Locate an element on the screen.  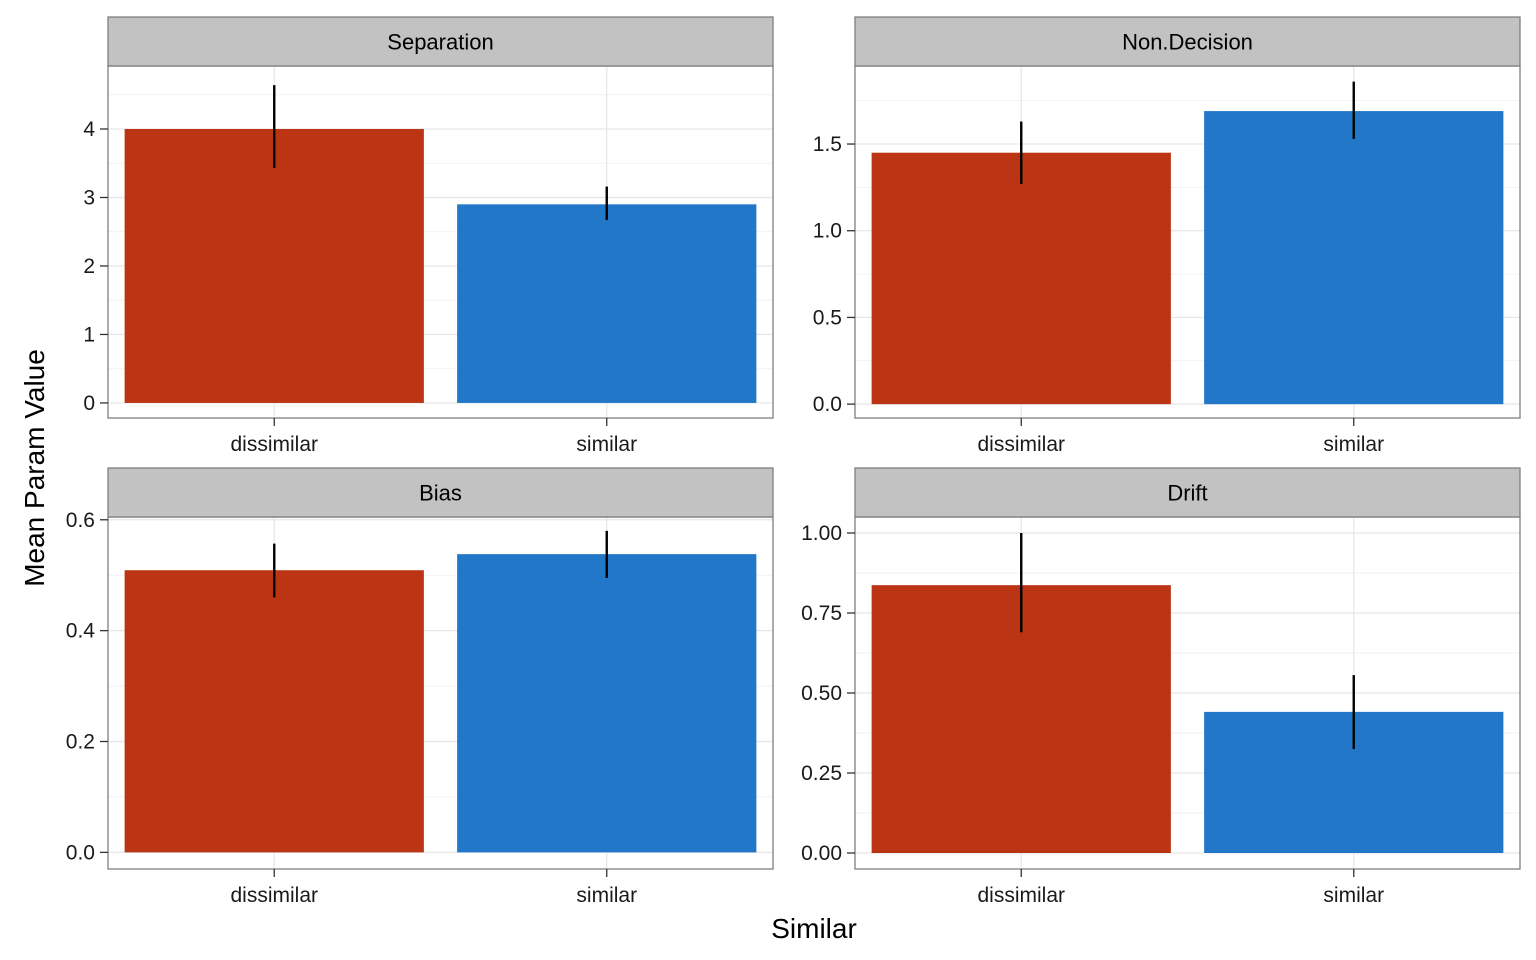
y-tick-label: 4 is located at coordinates (89, 129).